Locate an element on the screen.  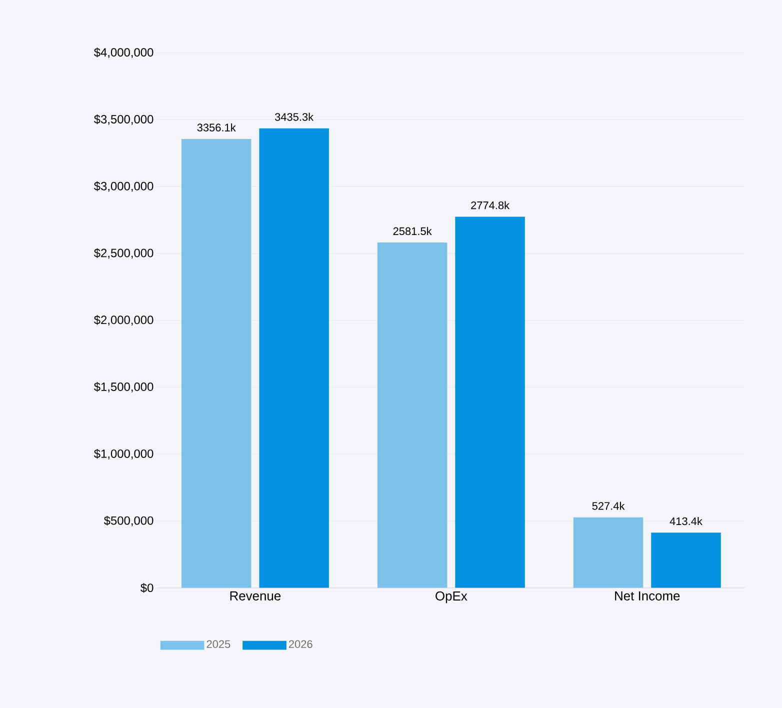
y-tick-label: $0 is located at coordinates (147, 587).